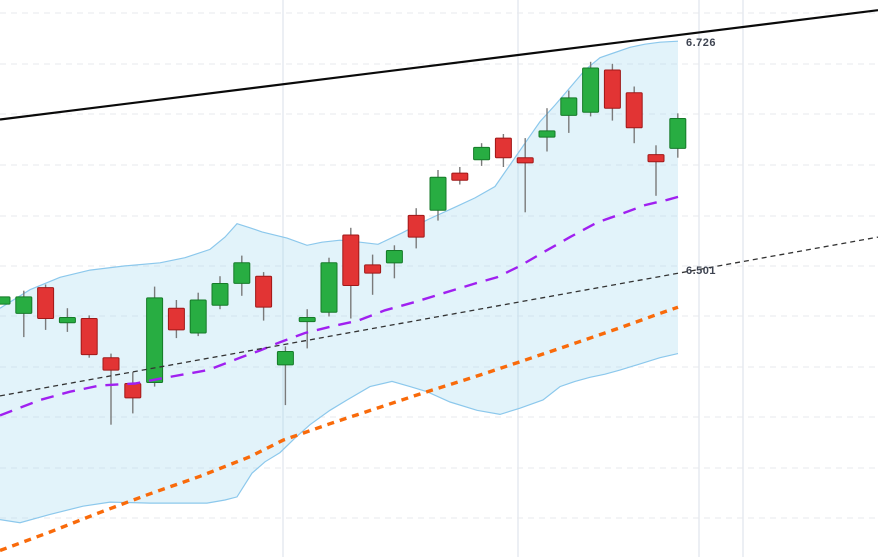 This screenshot has width=878, height=557. What do you see at coordinates (701, 271) in the screenshot?
I see `price-label-lower: 6.501` at bounding box center [701, 271].